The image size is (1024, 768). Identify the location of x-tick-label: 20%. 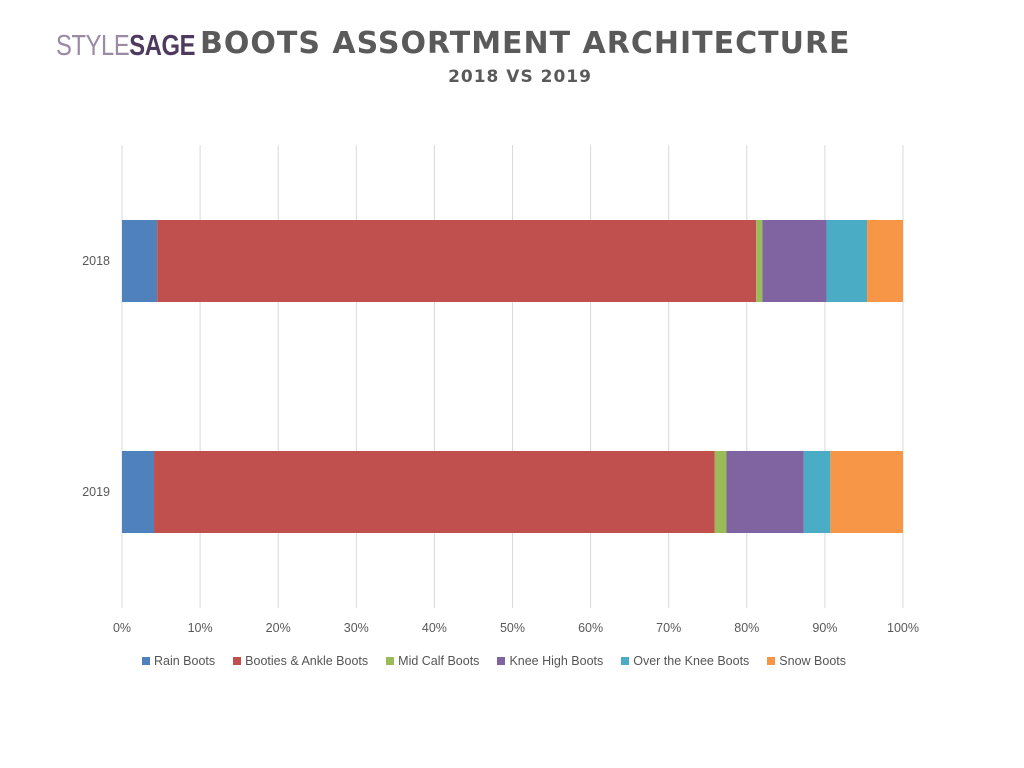
(278, 628).